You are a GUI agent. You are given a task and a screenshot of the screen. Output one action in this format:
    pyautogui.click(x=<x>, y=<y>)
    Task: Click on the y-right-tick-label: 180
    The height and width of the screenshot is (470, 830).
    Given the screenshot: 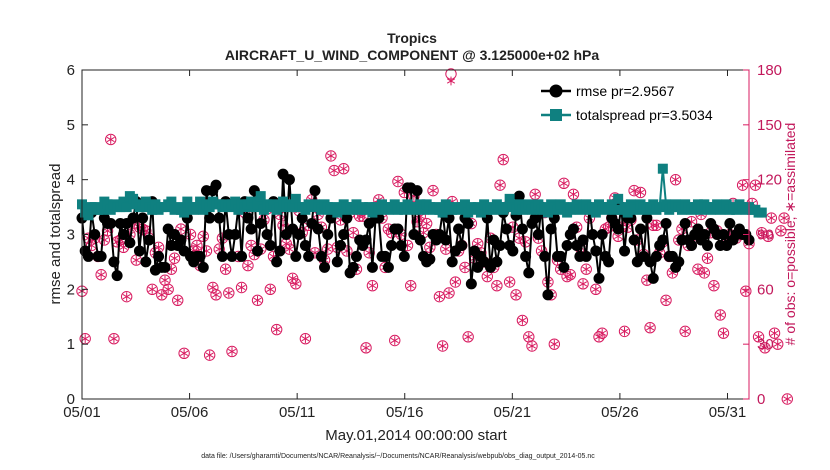 What is the action you would take?
    pyautogui.click(x=769, y=70)
    